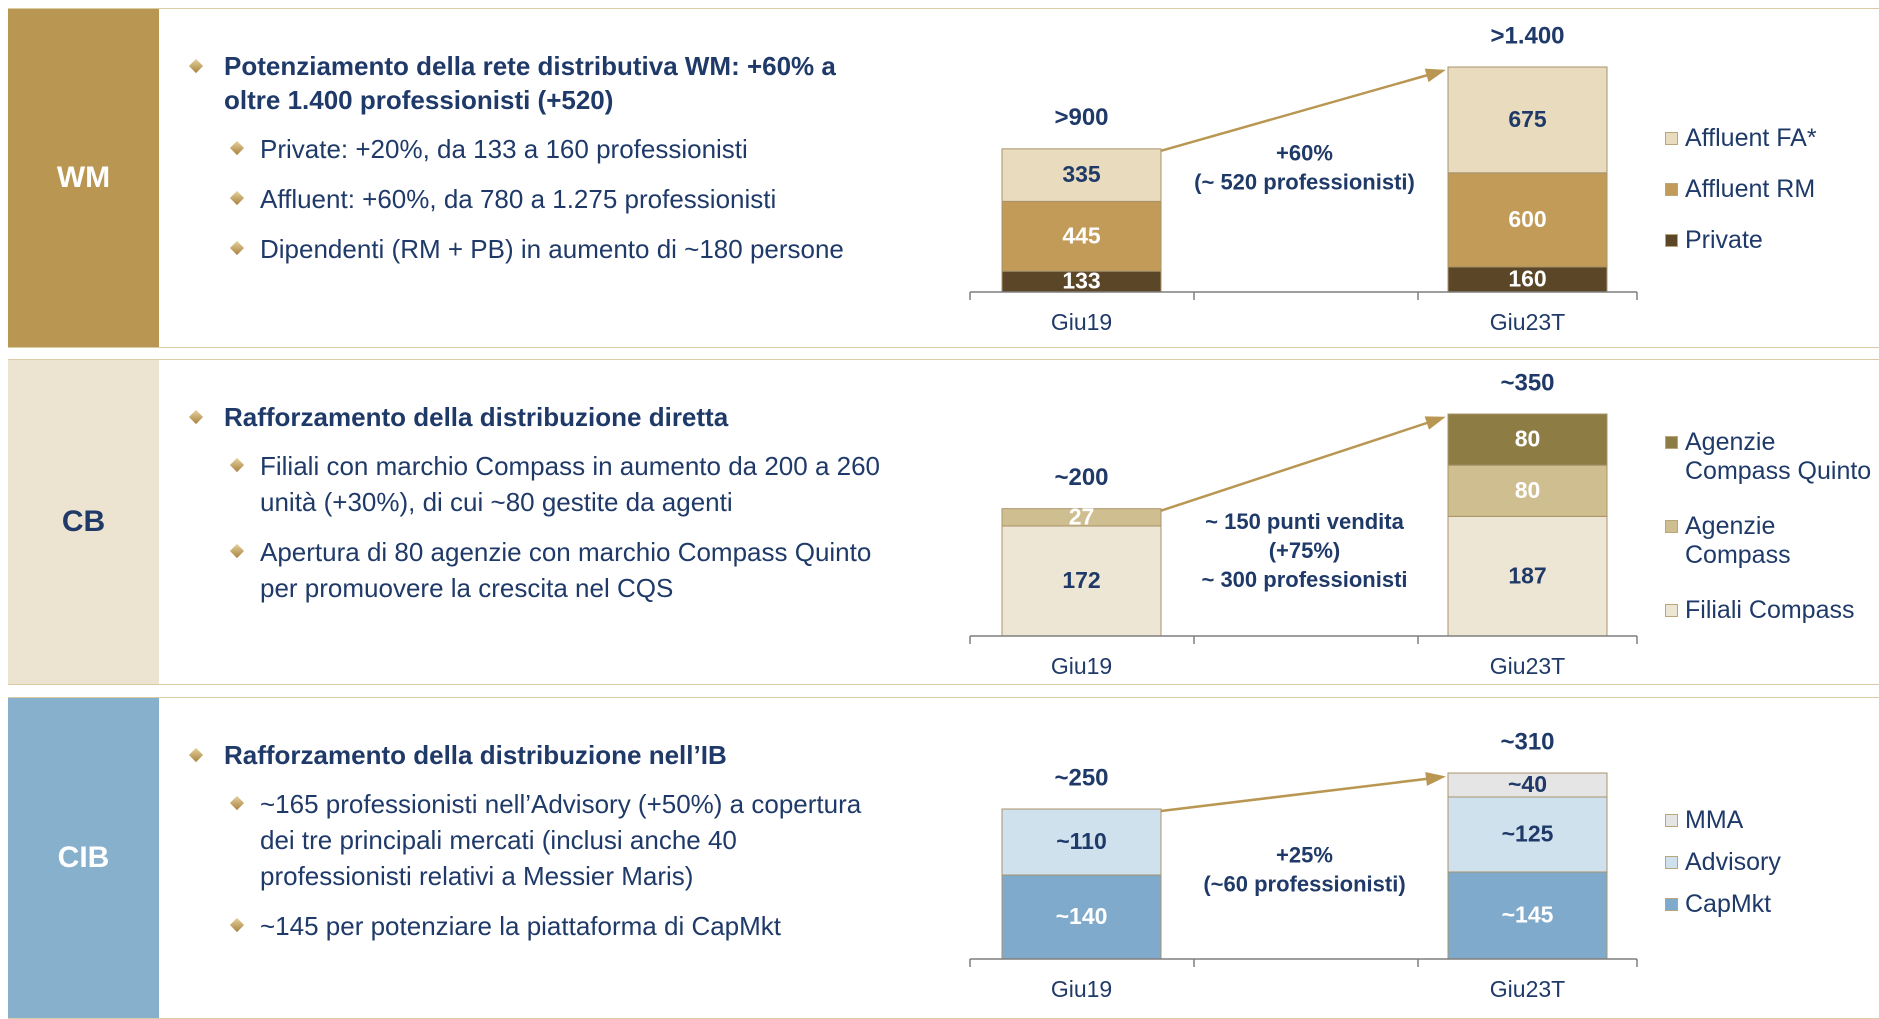 This screenshot has width=1879, height=1019. I want to click on legend-label: Advisory, so click(1733, 862).